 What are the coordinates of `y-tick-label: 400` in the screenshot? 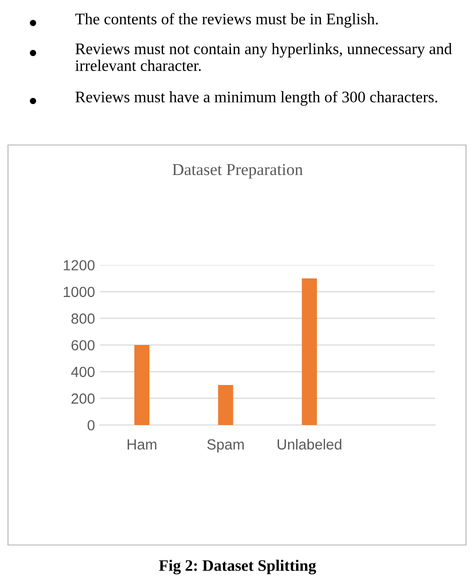 It's located at (83, 372).